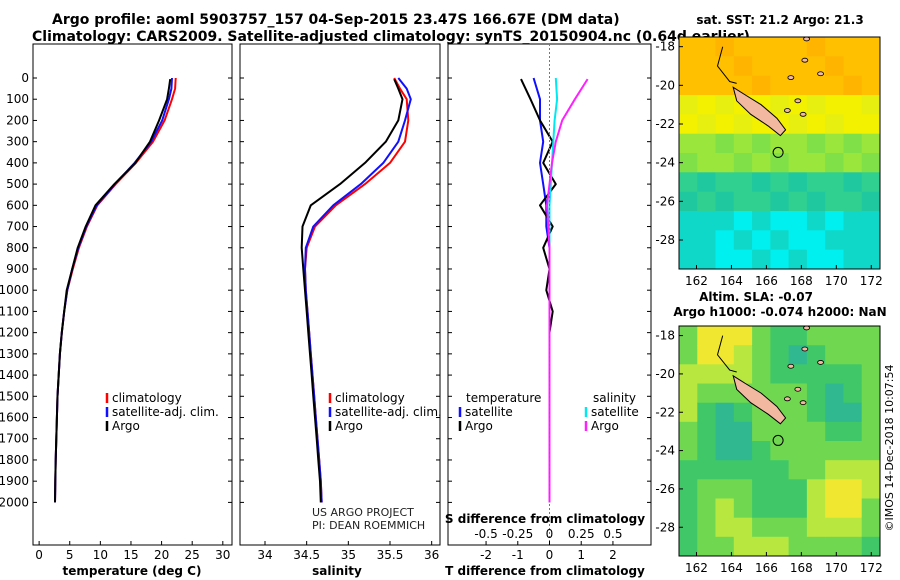 This screenshot has width=900, height=580. Describe the element at coordinates (581, 555) in the screenshot. I see `t-diff-tick-label: 1` at that location.